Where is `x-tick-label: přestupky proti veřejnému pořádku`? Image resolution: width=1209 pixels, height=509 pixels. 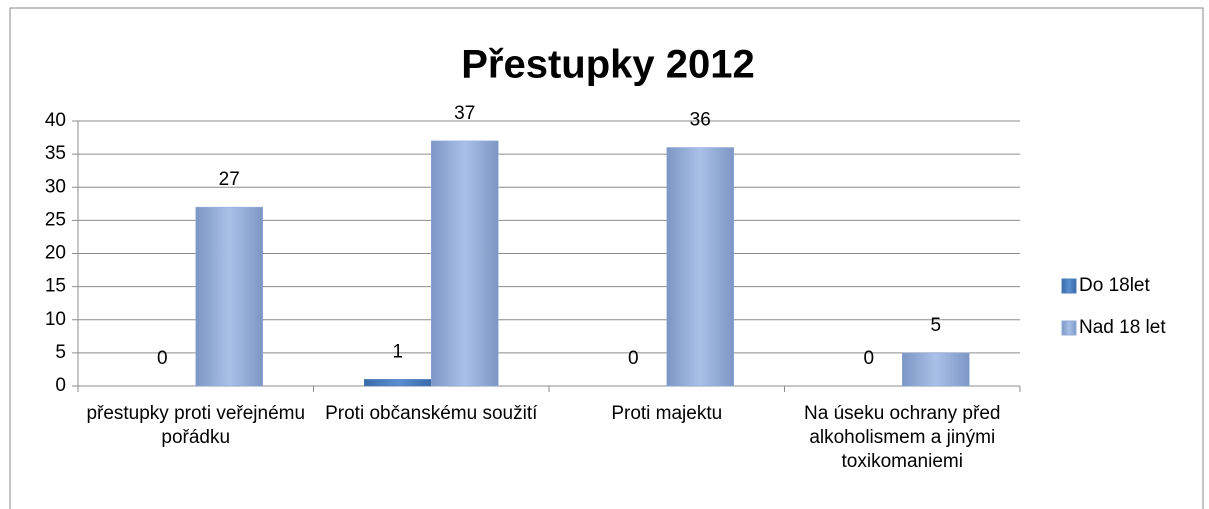 x-tick-label: přestupky proti veřejnému pořádku is located at coordinates (196, 425).